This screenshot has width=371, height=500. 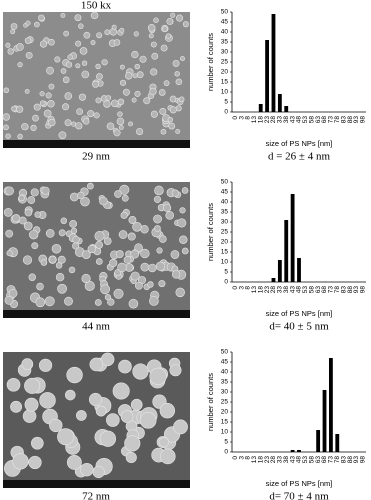 What do you see at coordinates (356, 460) in the screenshot?
I see `x-tick-label: 93` at bounding box center [356, 460].